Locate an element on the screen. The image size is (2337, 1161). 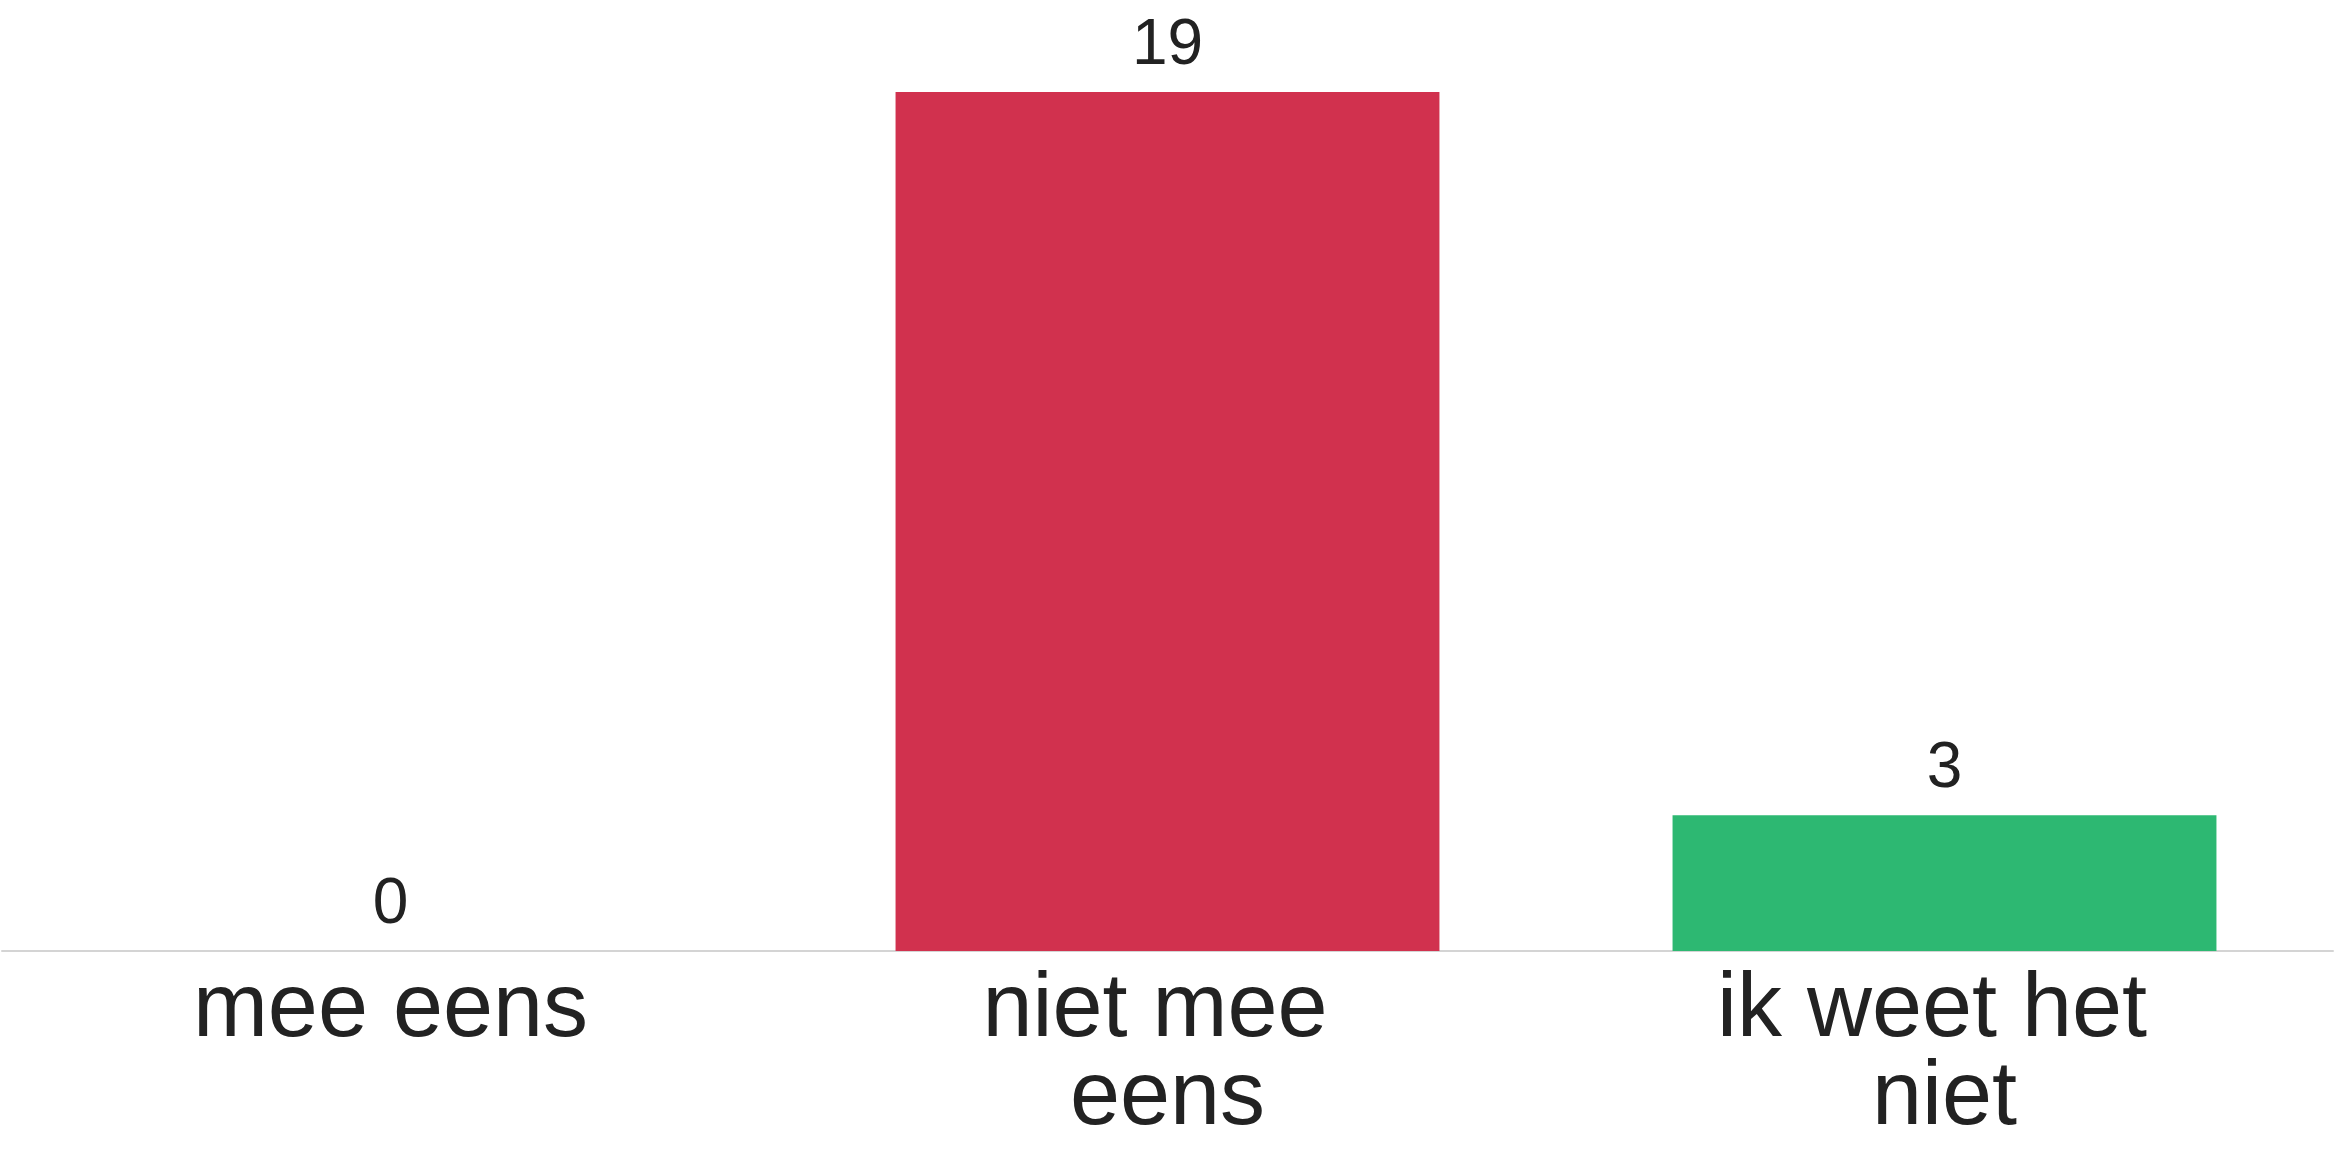
x-tick-label: mee eens is located at coordinates (390, 1005).